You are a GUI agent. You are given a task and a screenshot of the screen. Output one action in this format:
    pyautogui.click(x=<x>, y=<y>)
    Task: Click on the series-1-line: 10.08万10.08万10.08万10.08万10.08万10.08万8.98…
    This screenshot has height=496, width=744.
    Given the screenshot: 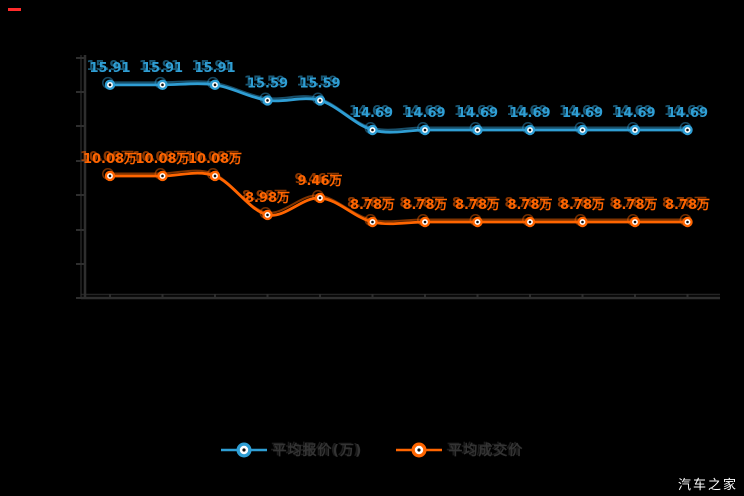 What is the action you would take?
    pyautogui.click(x=395, y=189)
    